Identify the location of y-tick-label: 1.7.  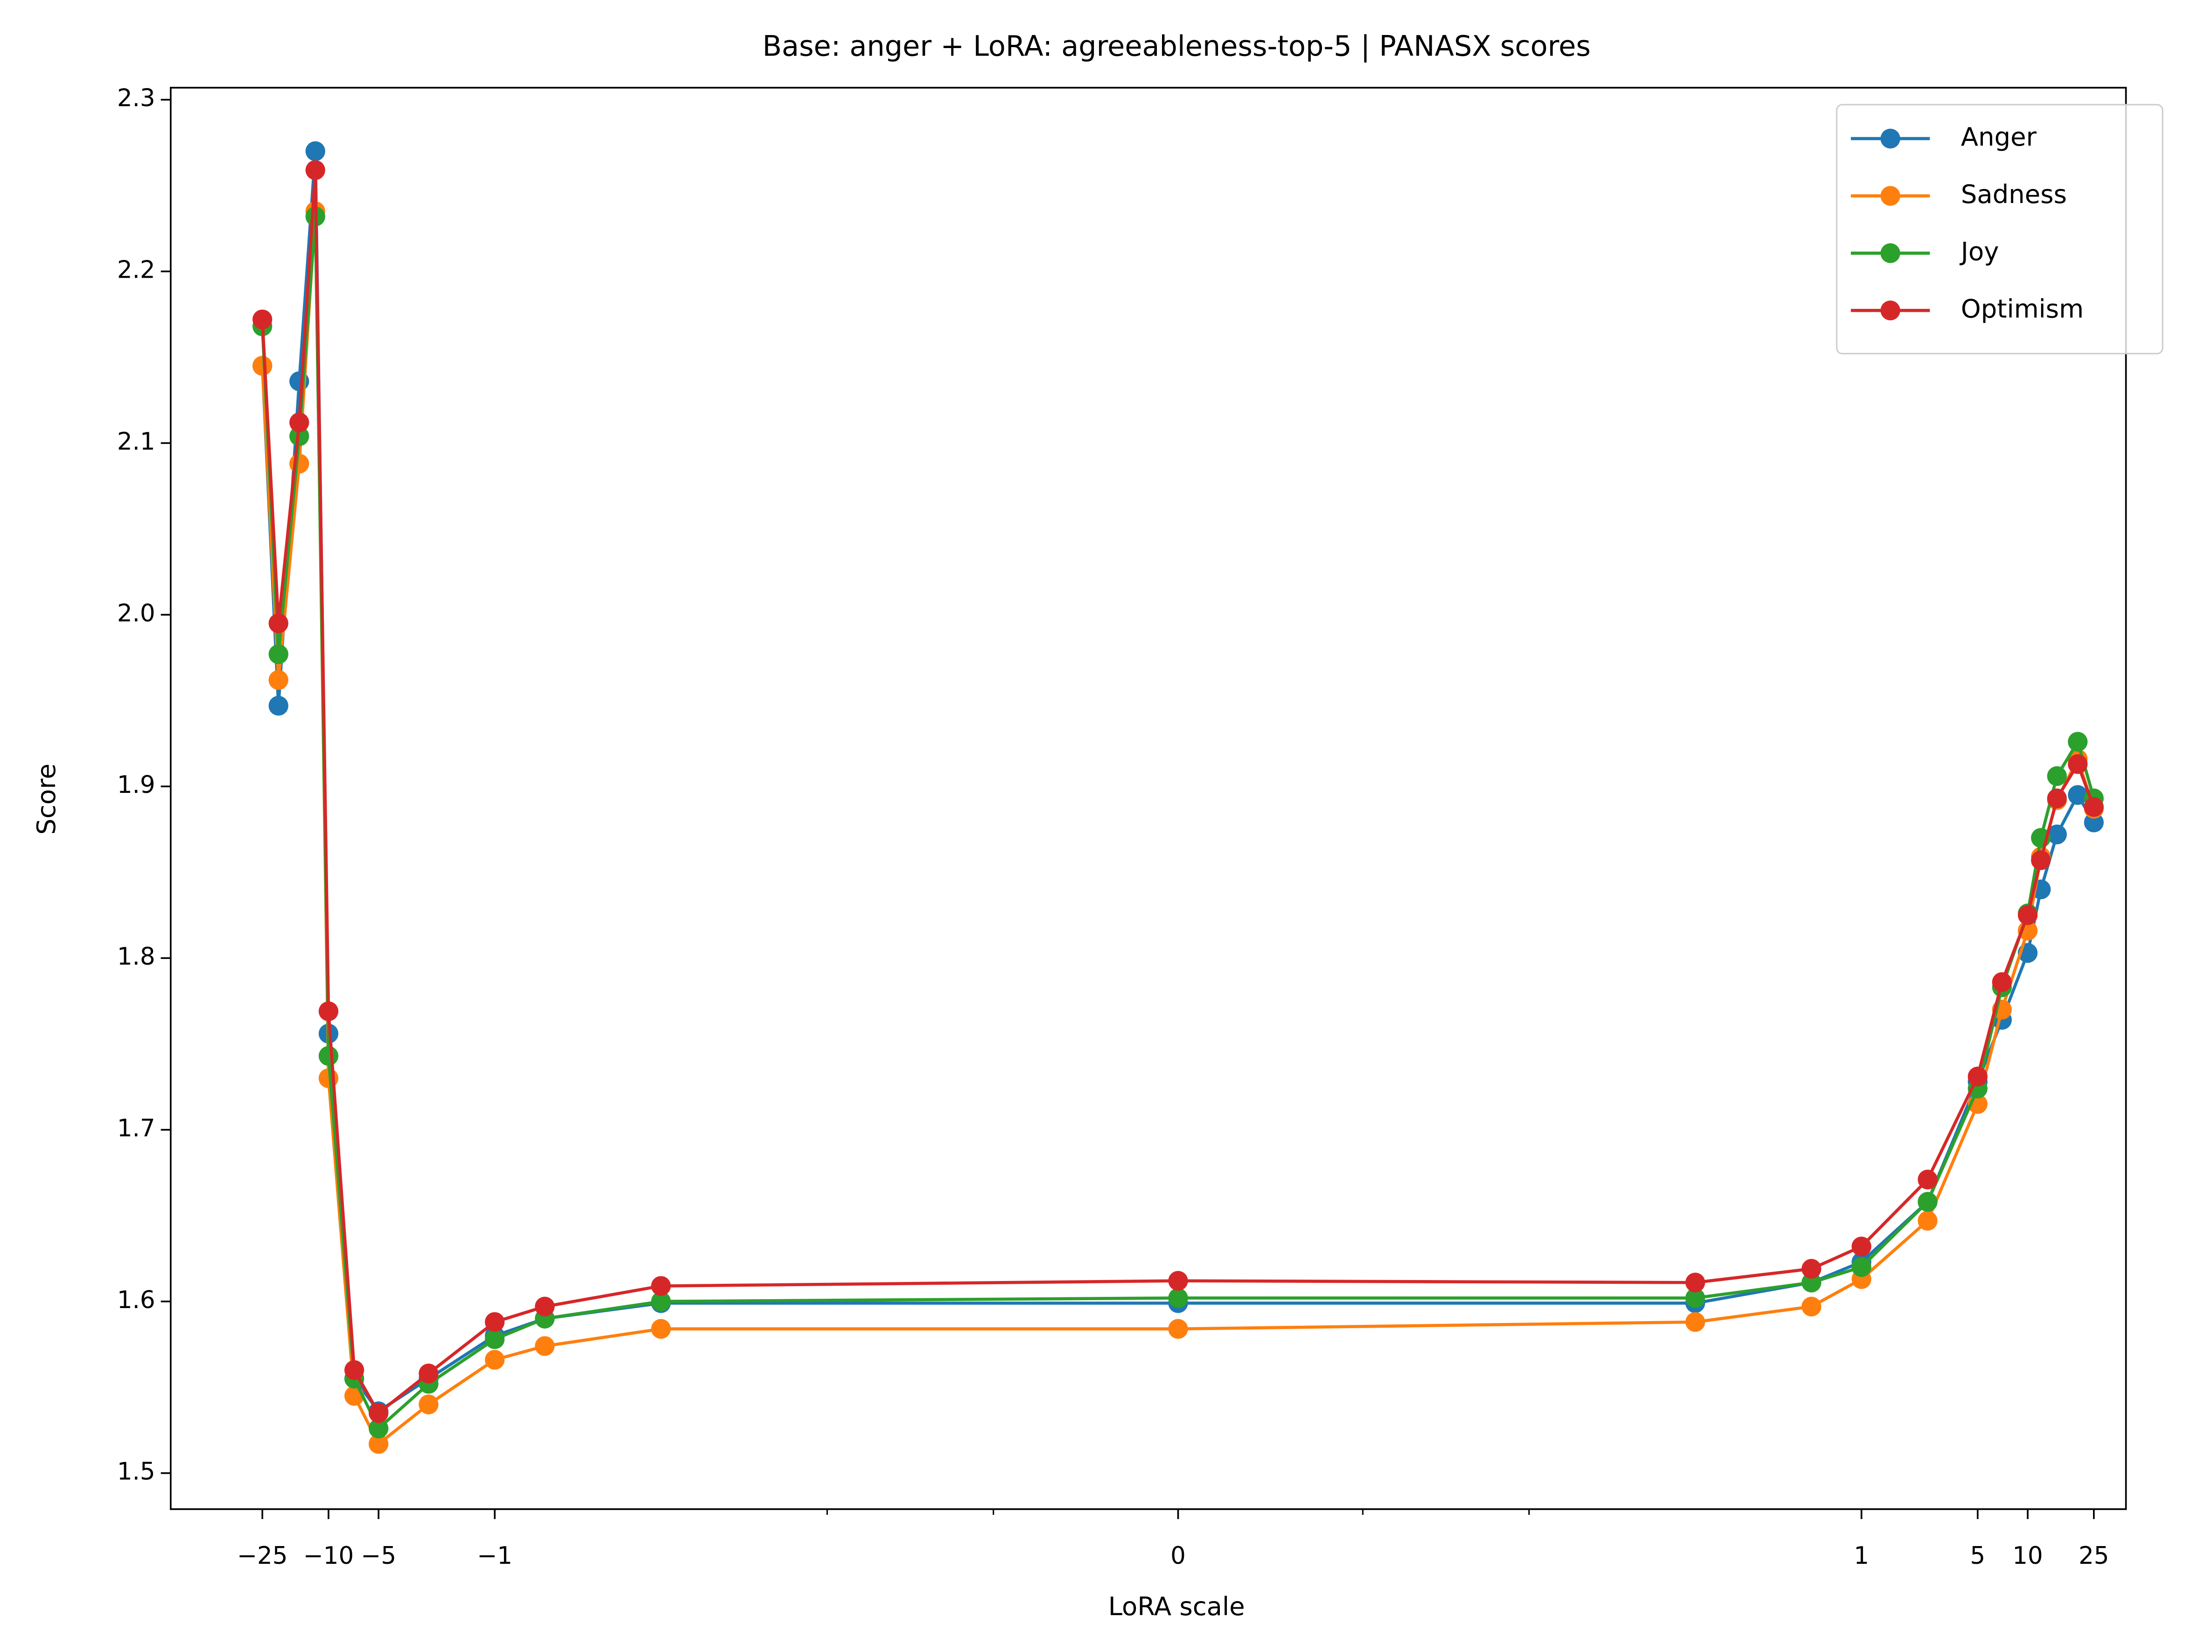
(136, 1128).